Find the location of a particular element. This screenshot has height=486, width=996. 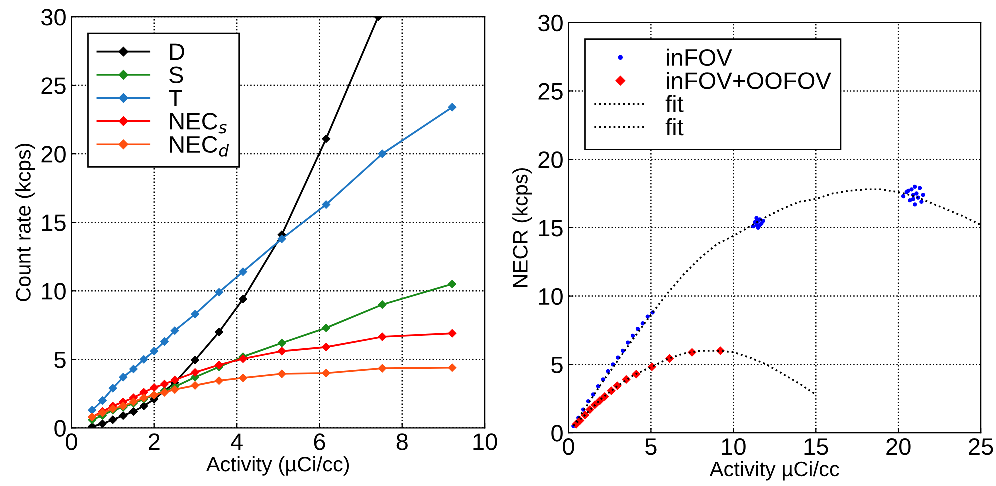

y-axis-title: Count rate (kcps) is located at coordinates (26, 223).